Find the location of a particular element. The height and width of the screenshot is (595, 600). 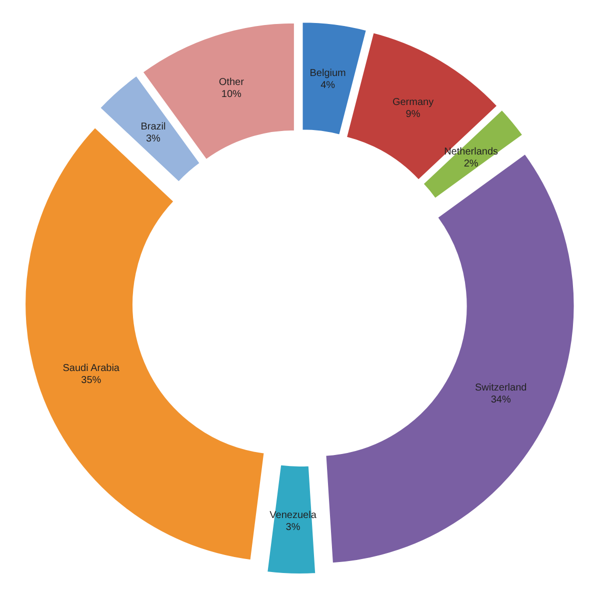

slice-label: Saudi Arabia is located at coordinates (91, 368).